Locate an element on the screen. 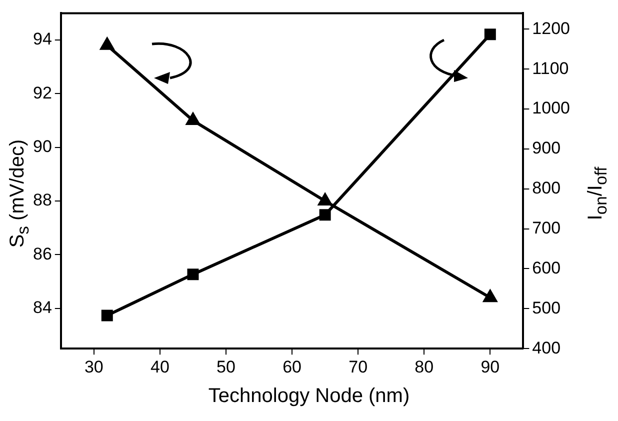 Image resolution: width=618 pixels, height=421 pixels. y2-tick-label: 1000 is located at coordinates (551, 108).